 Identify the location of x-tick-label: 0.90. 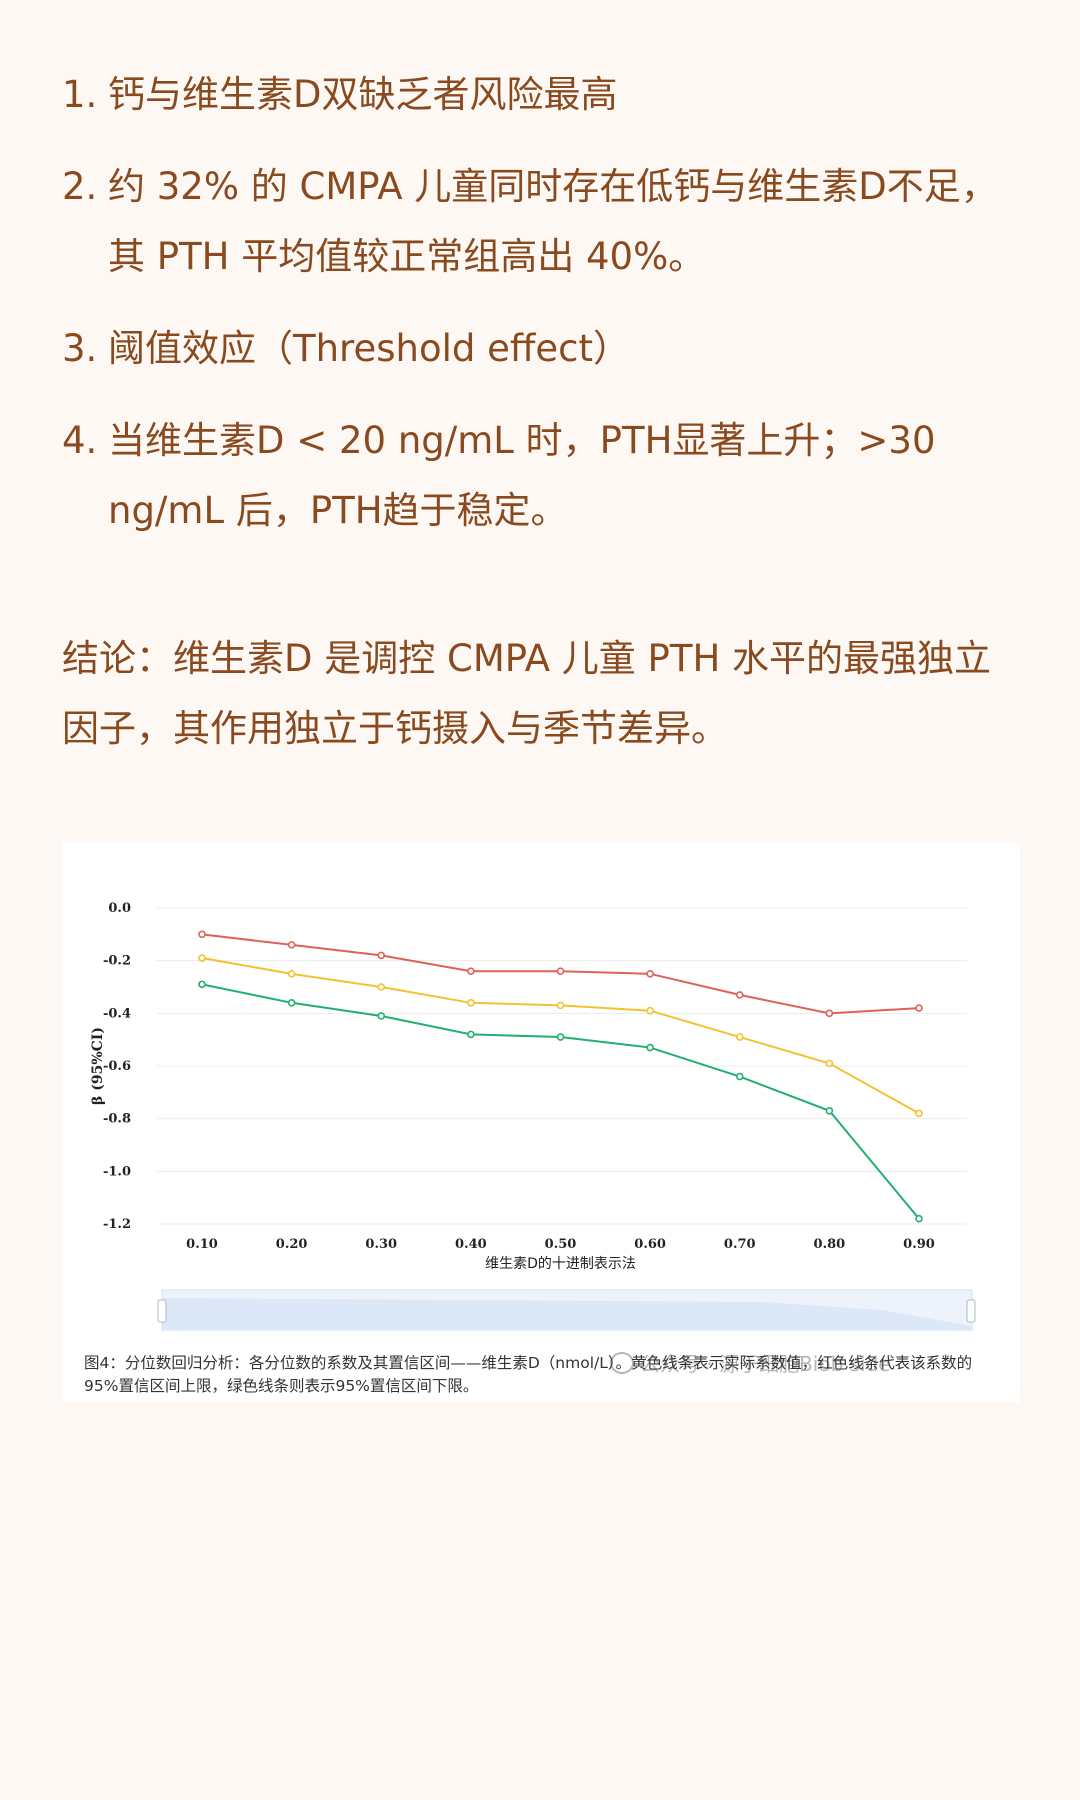
(919, 1244).